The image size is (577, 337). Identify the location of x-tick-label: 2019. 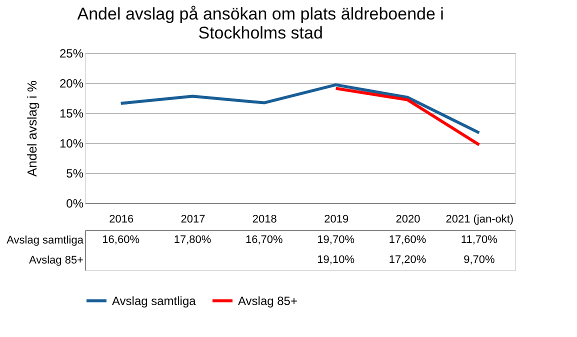
(336, 220).